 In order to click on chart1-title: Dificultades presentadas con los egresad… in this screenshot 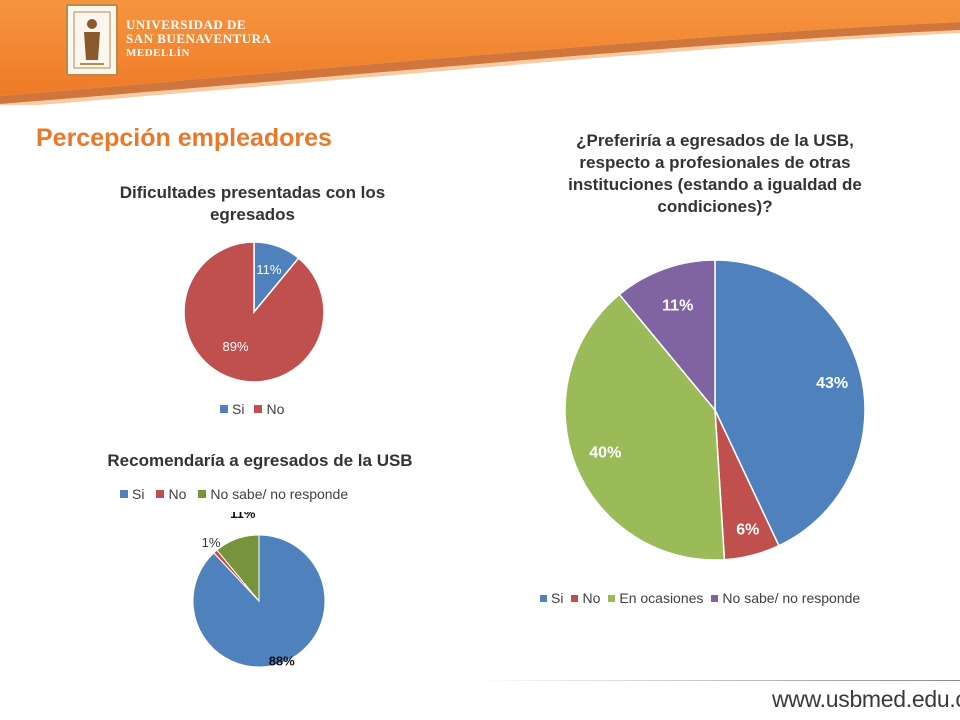, I will do `click(252, 203)`.